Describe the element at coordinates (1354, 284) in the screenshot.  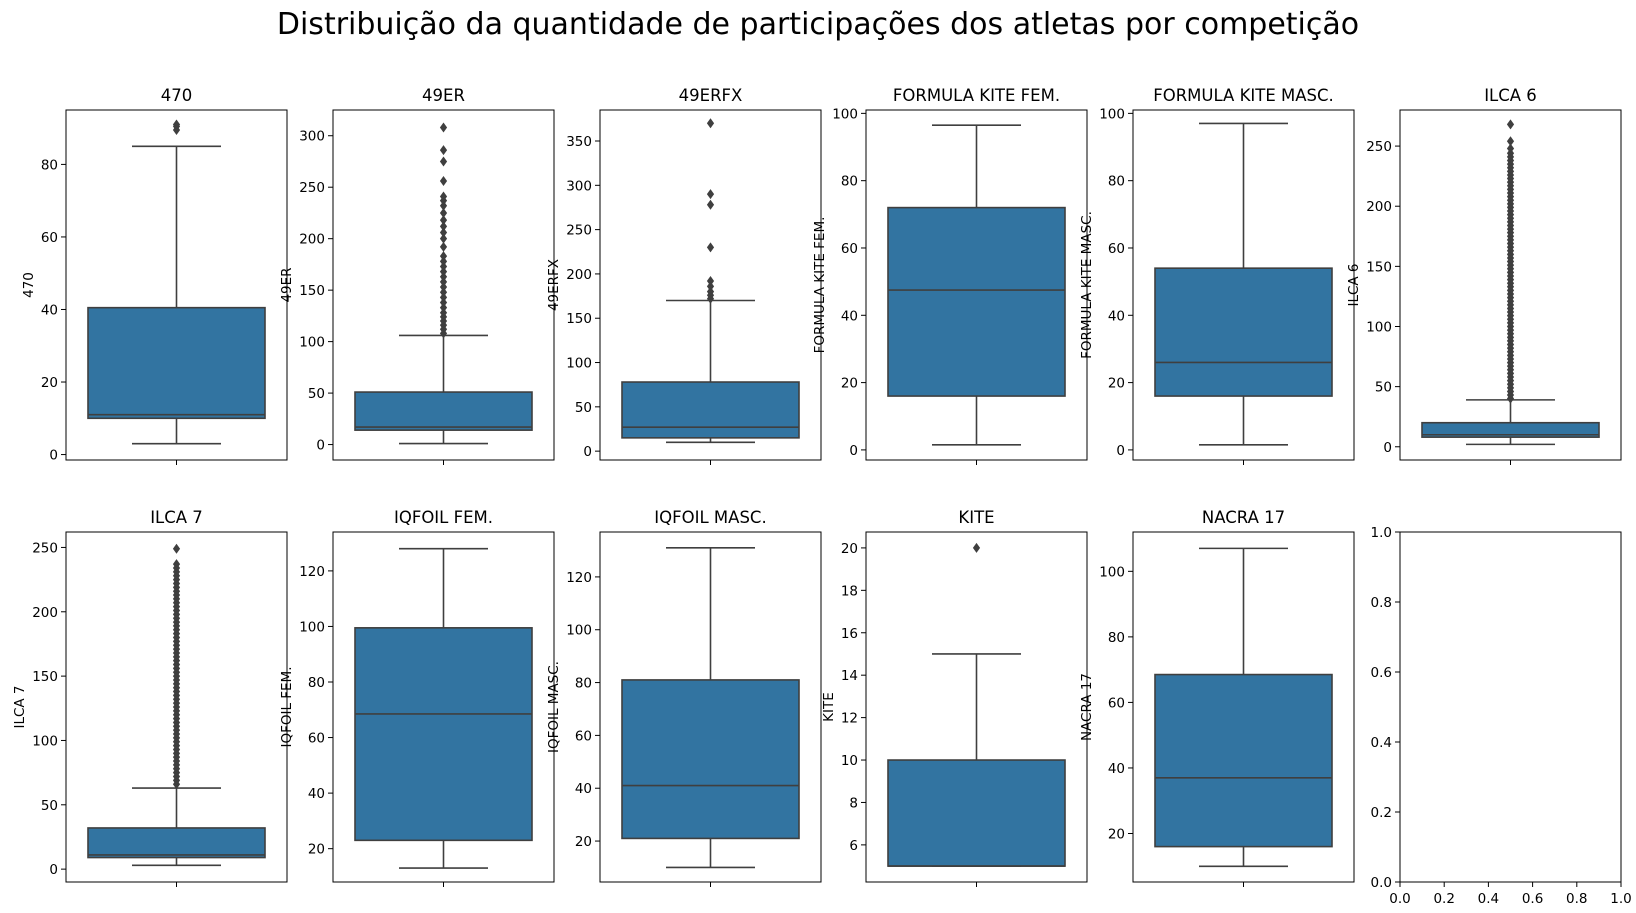
I see `y-axis-label: ILCA 6` at that location.